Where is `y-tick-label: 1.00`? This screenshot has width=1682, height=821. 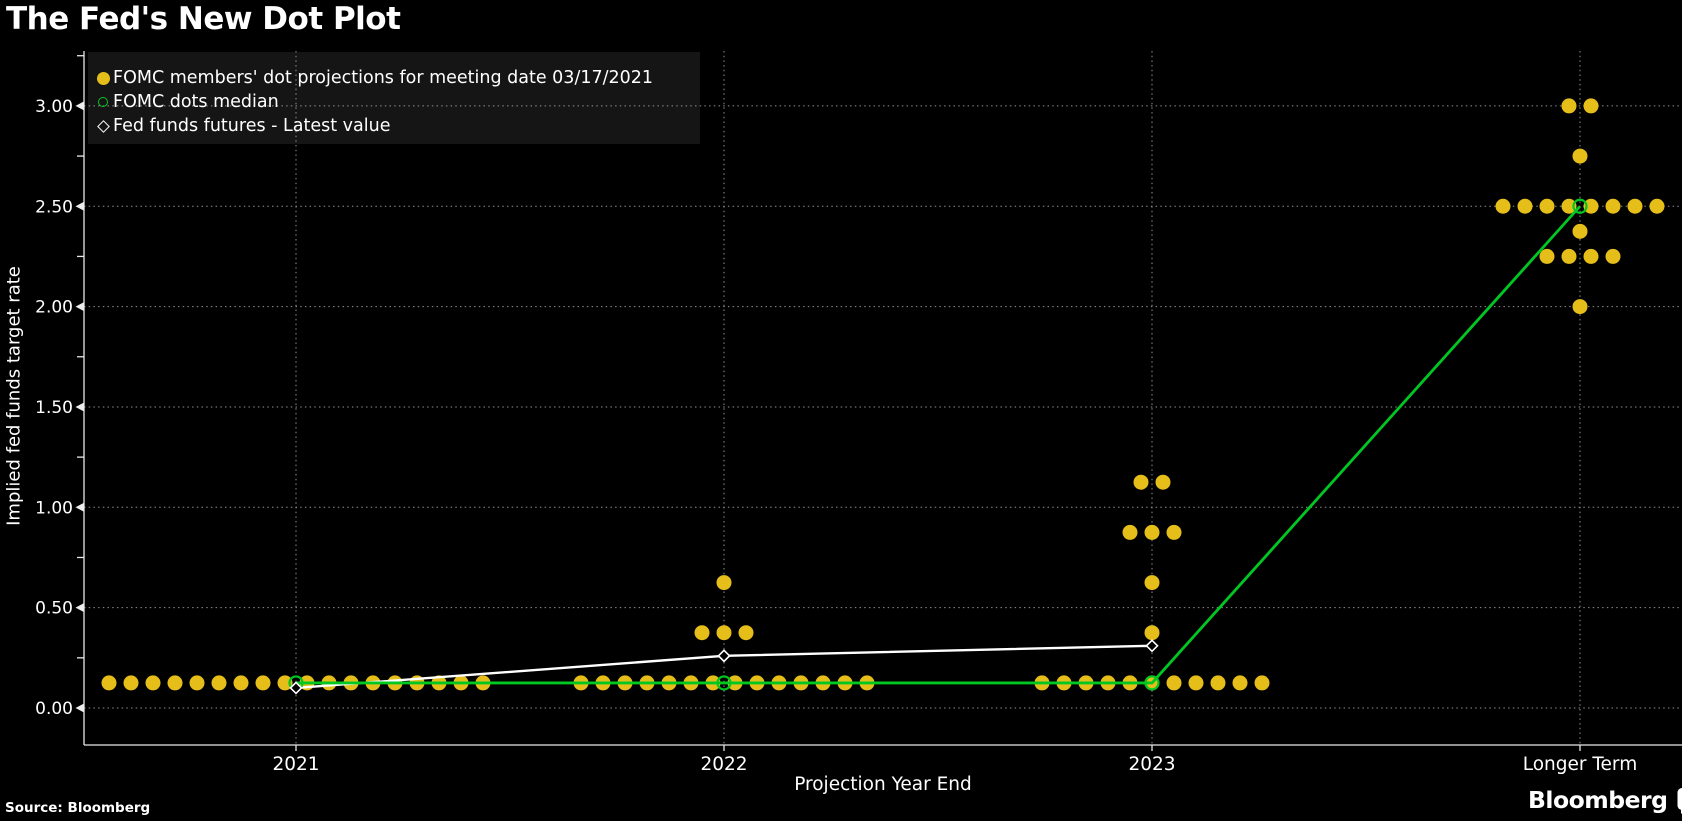
y-tick-label: 1.00 is located at coordinates (54, 508).